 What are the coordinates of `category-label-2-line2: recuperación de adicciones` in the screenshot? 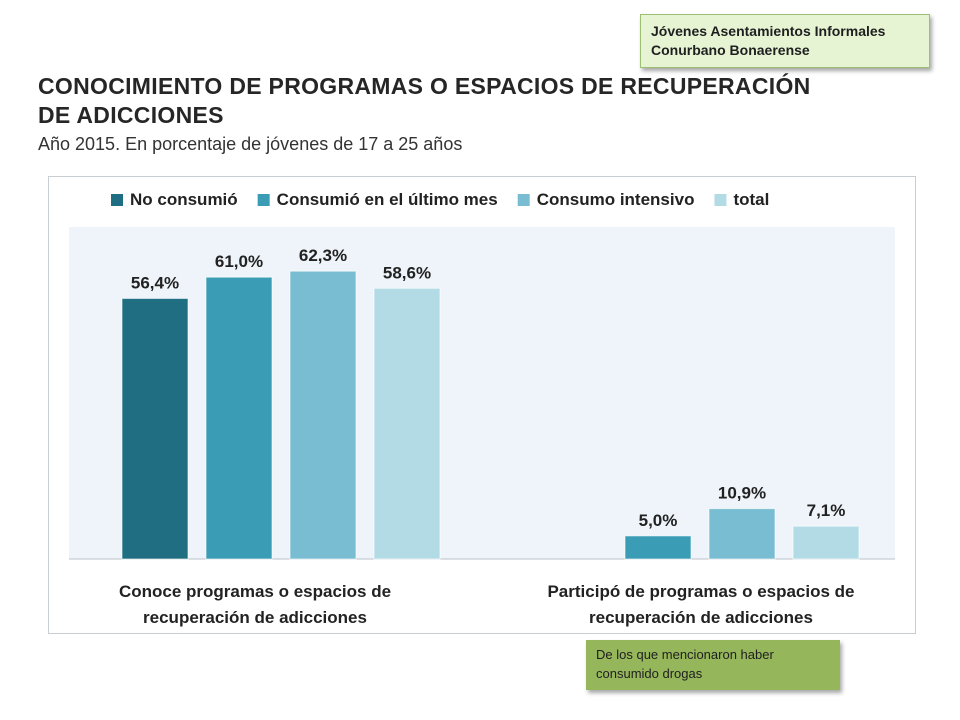 It's located at (701, 617).